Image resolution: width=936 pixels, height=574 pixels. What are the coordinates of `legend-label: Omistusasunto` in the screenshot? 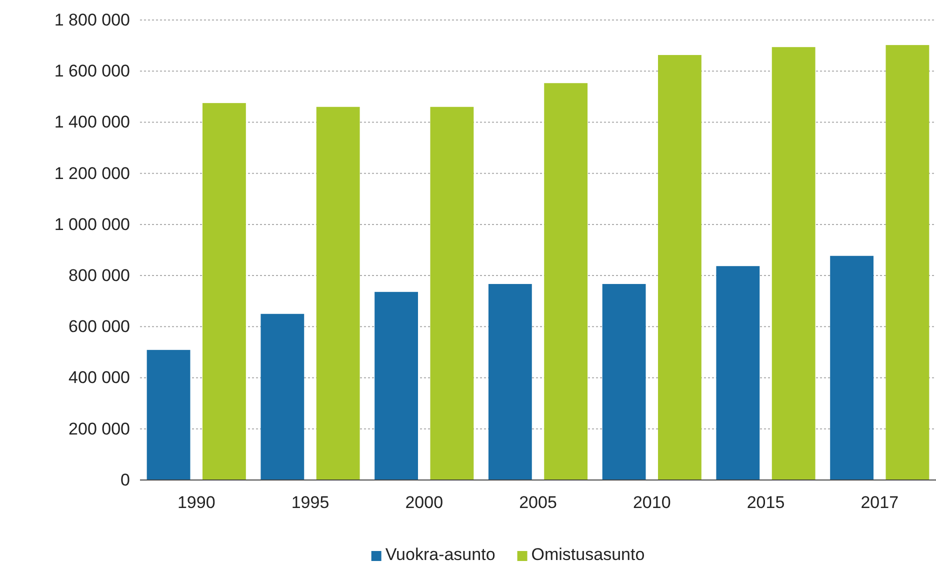 It's located at (588, 554).